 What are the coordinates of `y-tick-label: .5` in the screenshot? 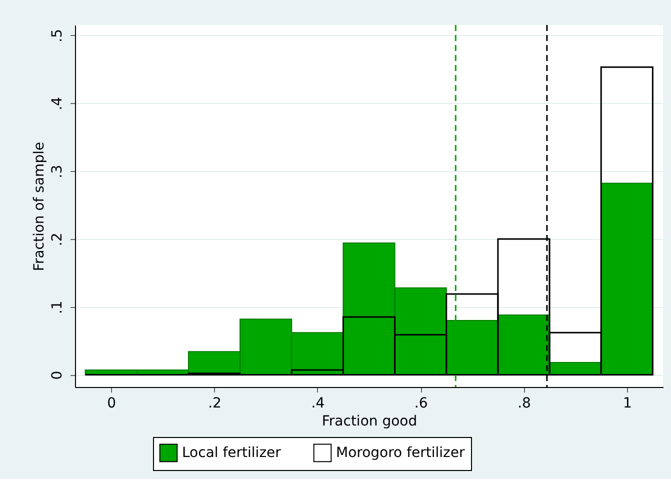 It's located at (58, 35).